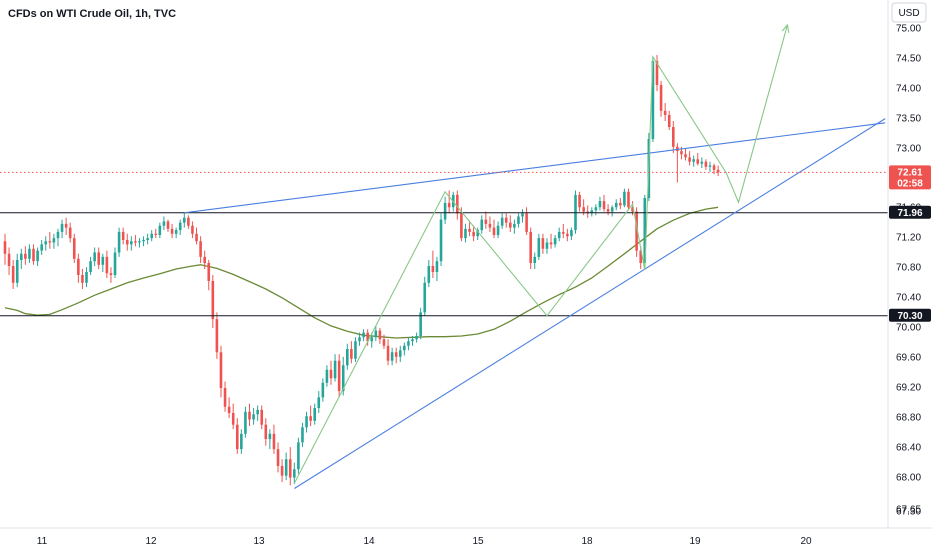  What do you see at coordinates (909, 213) in the screenshot?
I see `price-badge-value: 71.96` at bounding box center [909, 213].